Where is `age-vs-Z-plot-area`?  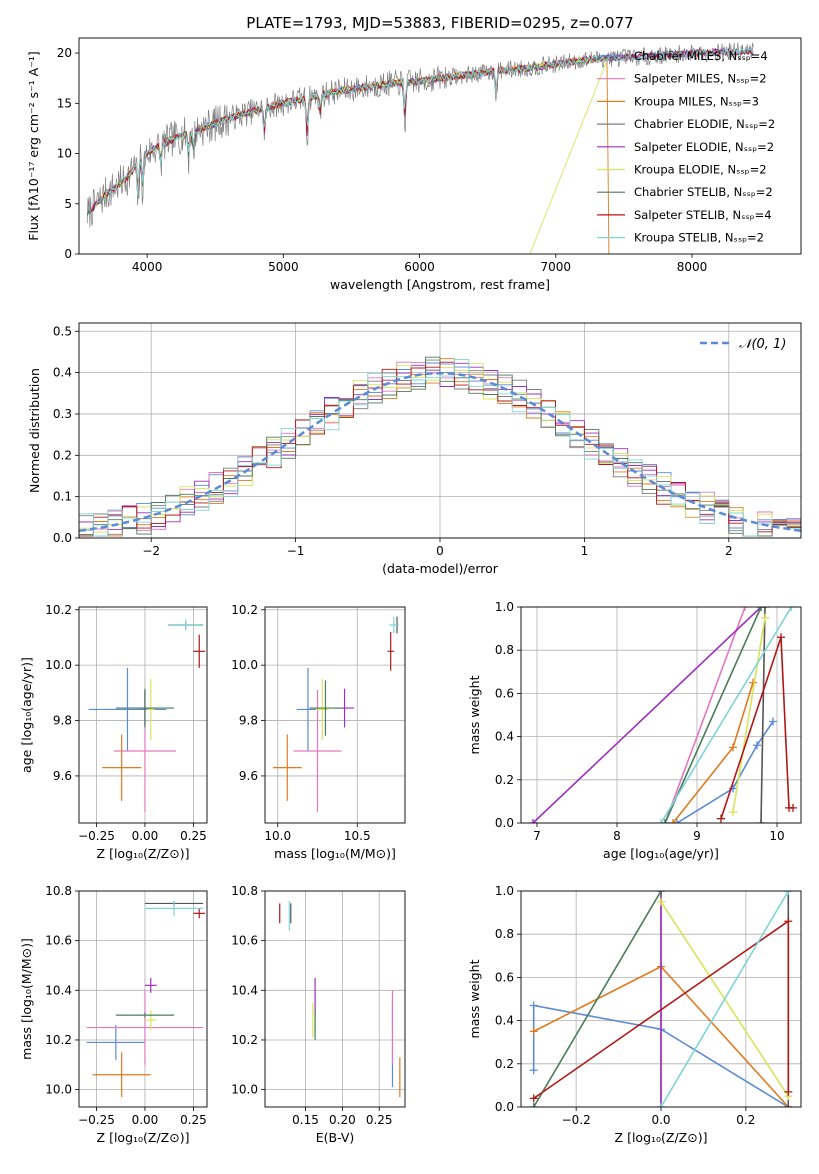
age-vs-Z-plot-area is located at coordinates (147, 715).